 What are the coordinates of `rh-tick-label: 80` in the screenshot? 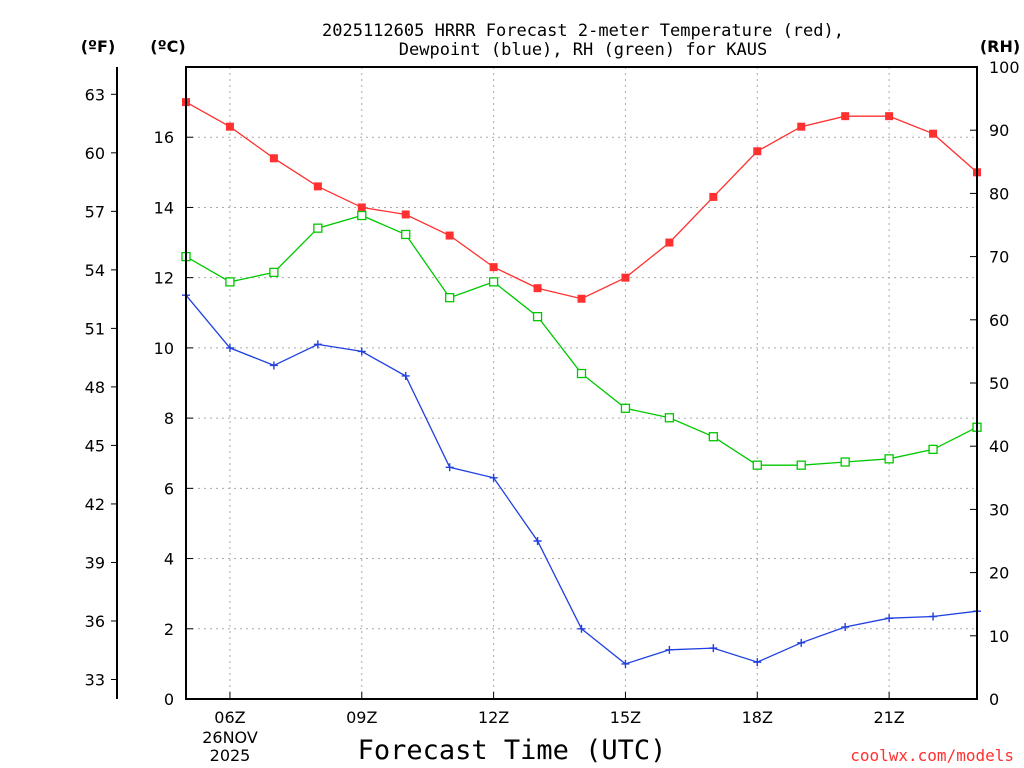 It's located at (999, 193).